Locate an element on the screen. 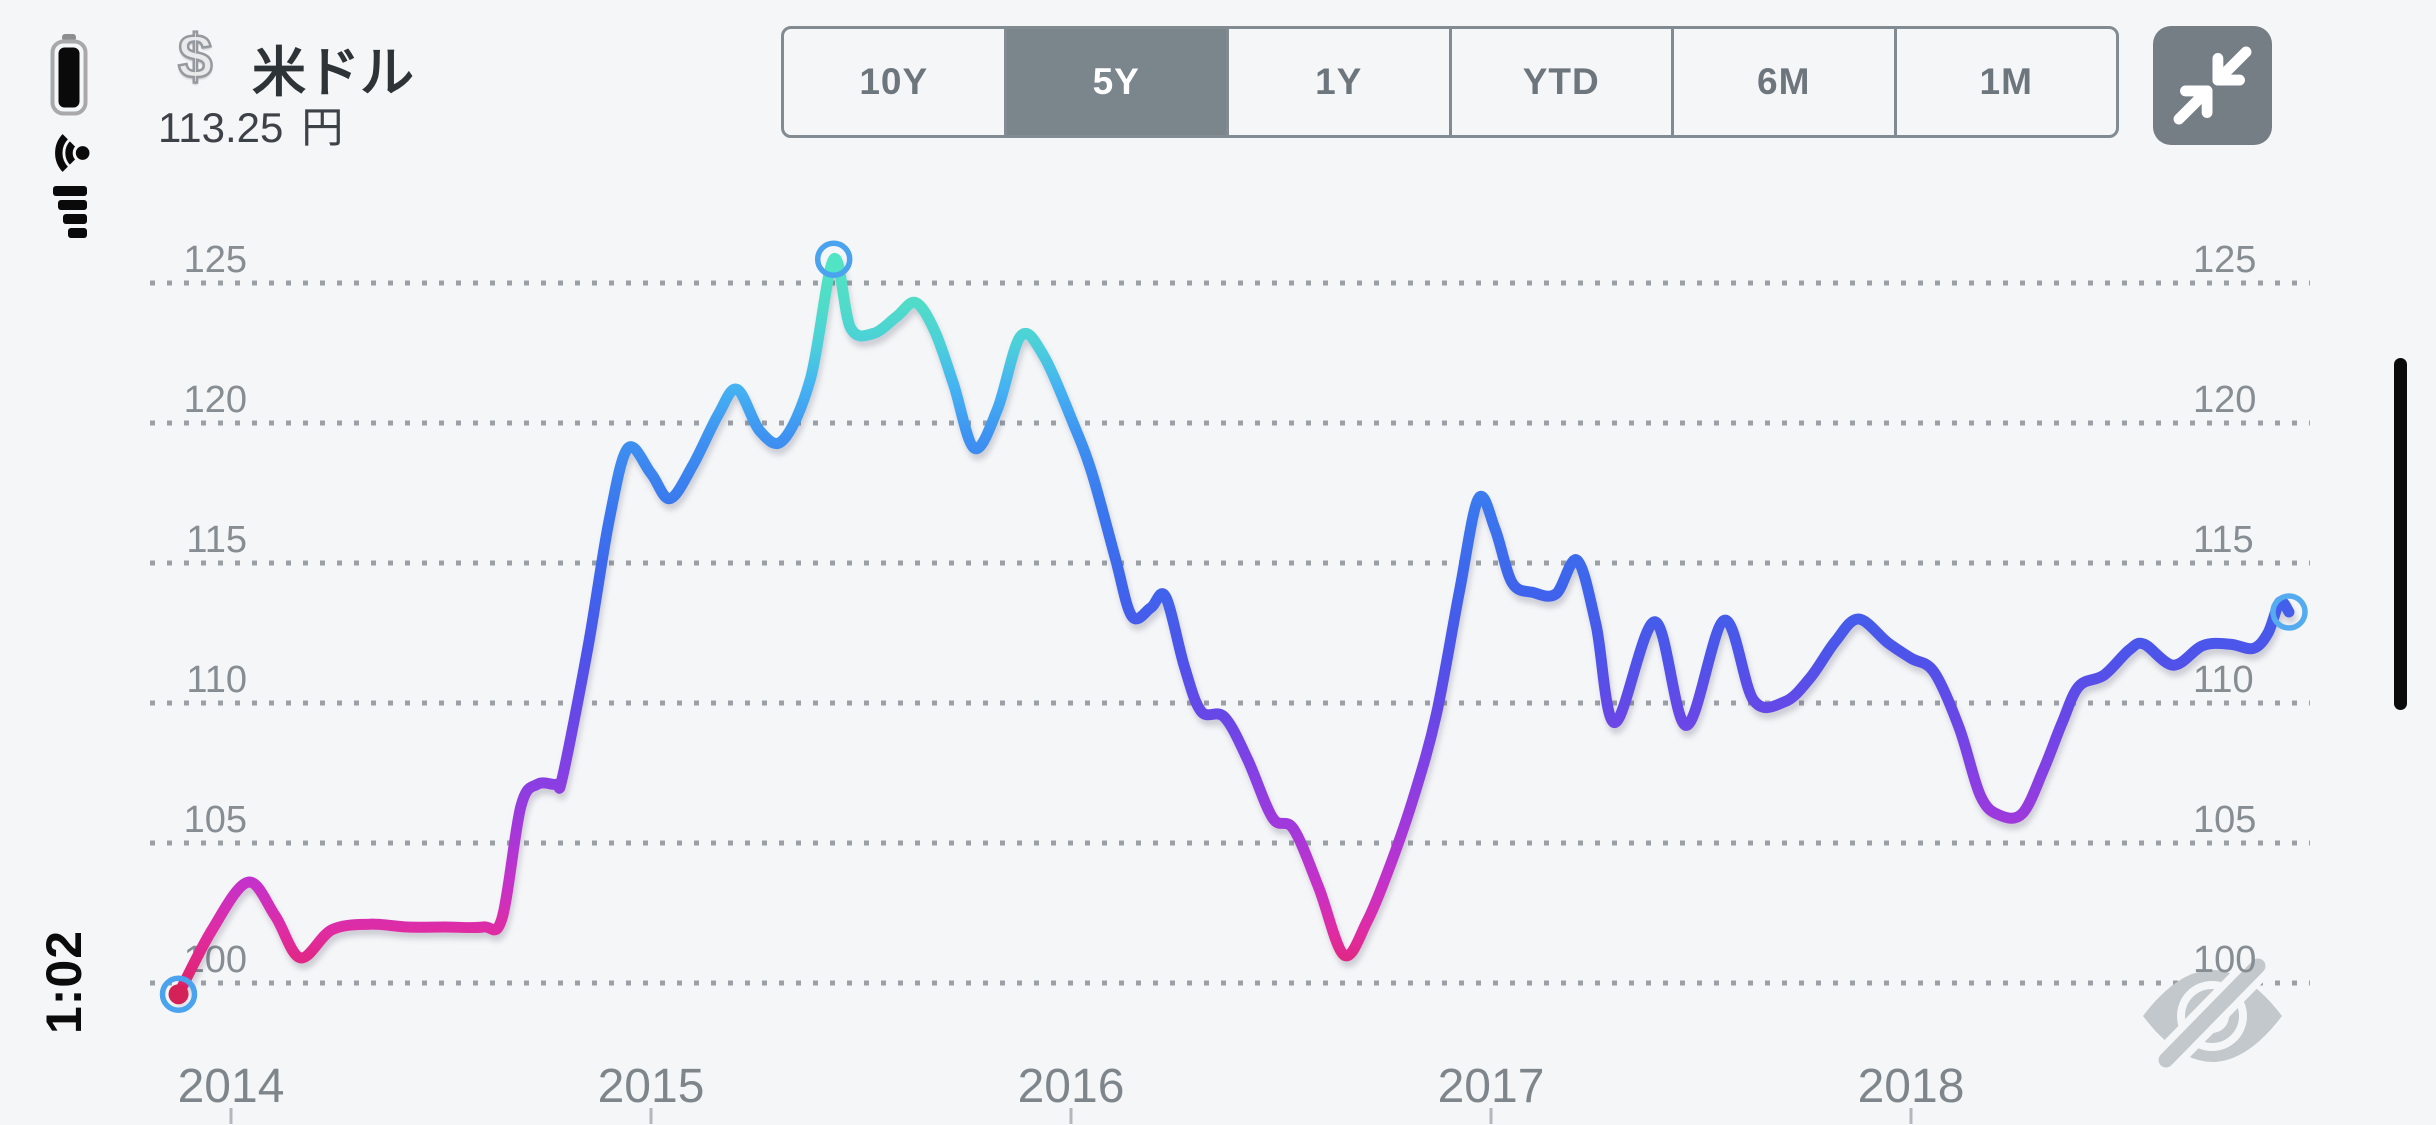  eye-slash is located at coordinates (2212, 1013).